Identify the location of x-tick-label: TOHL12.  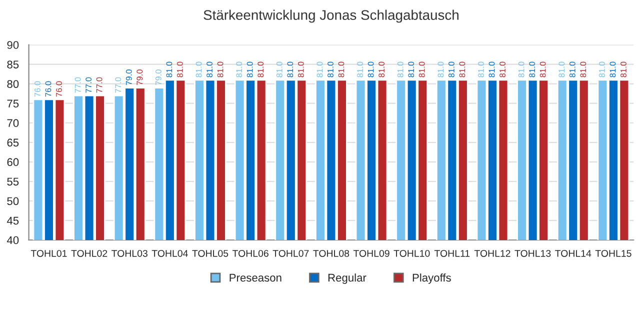
(492, 253).